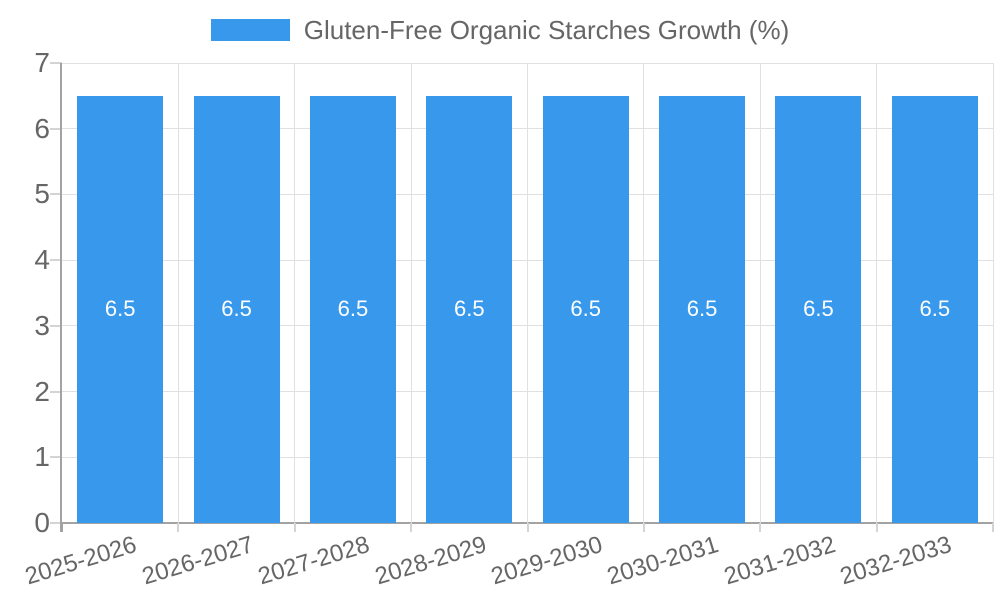 Image resolution: width=1000 pixels, height=600 pixels. What do you see at coordinates (42, 457) in the screenshot?
I see `y-tick-label: 1` at bounding box center [42, 457].